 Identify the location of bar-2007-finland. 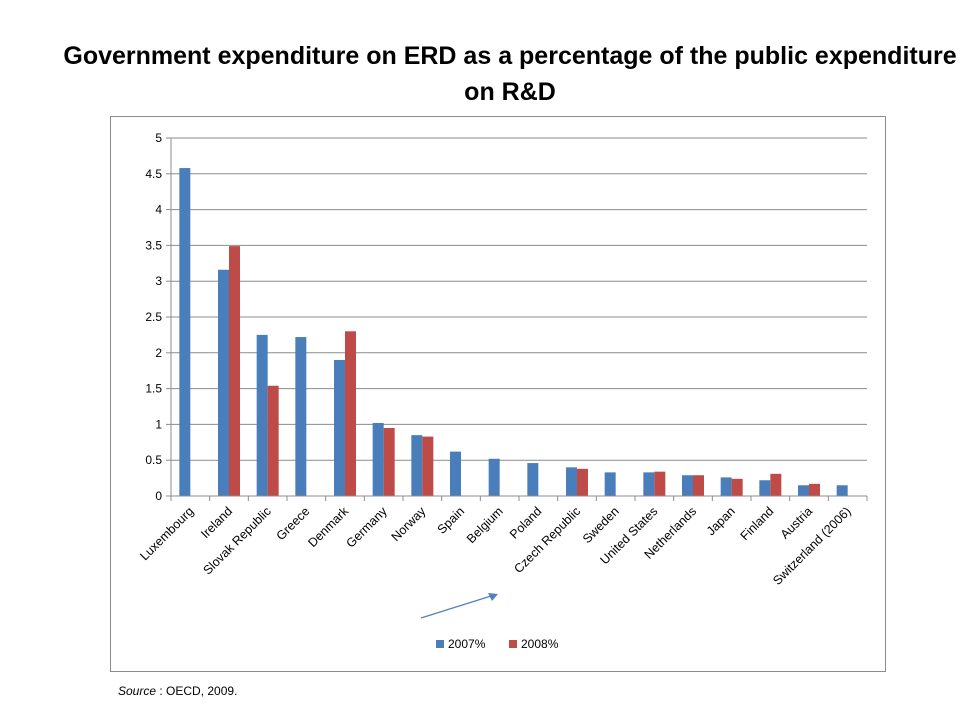
(765, 488).